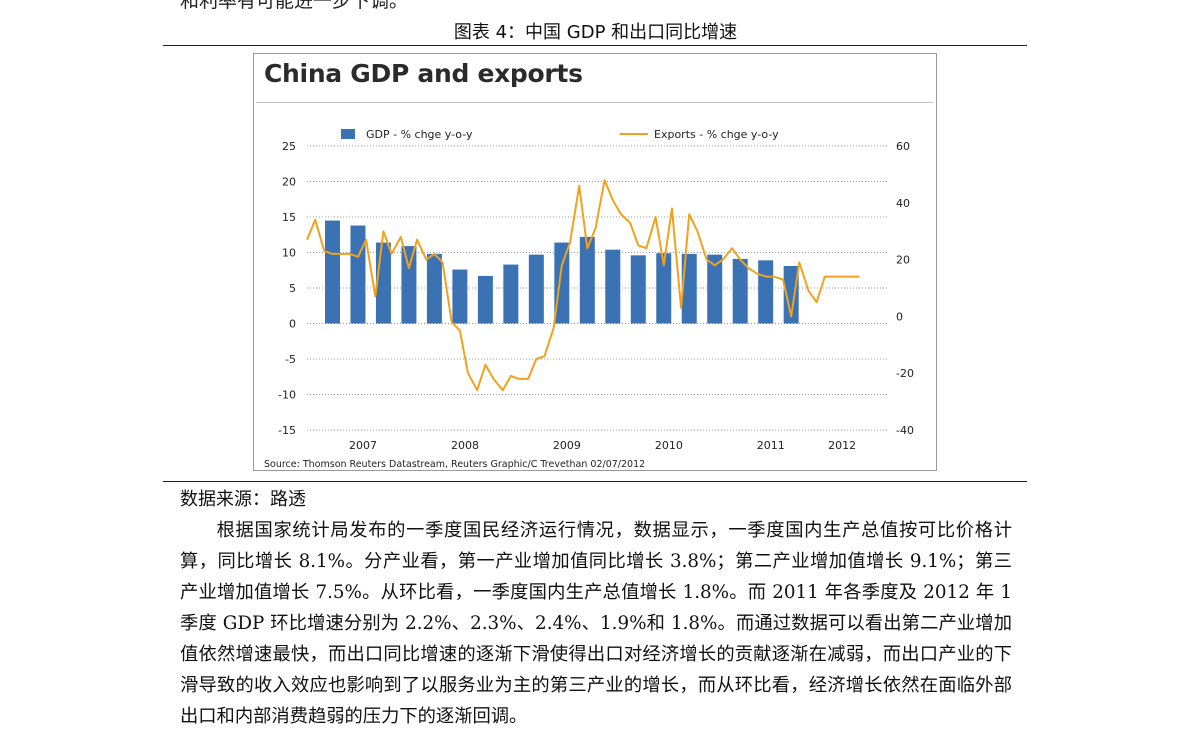 This screenshot has width=1191, height=750. Describe the element at coordinates (595, 481) in the screenshot. I see `bottom-rule` at that location.